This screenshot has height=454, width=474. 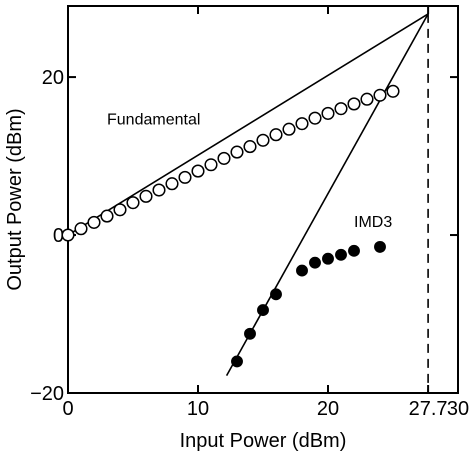 I want to click on y-axis-label: Output Power (dBm), so click(x=15, y=199).